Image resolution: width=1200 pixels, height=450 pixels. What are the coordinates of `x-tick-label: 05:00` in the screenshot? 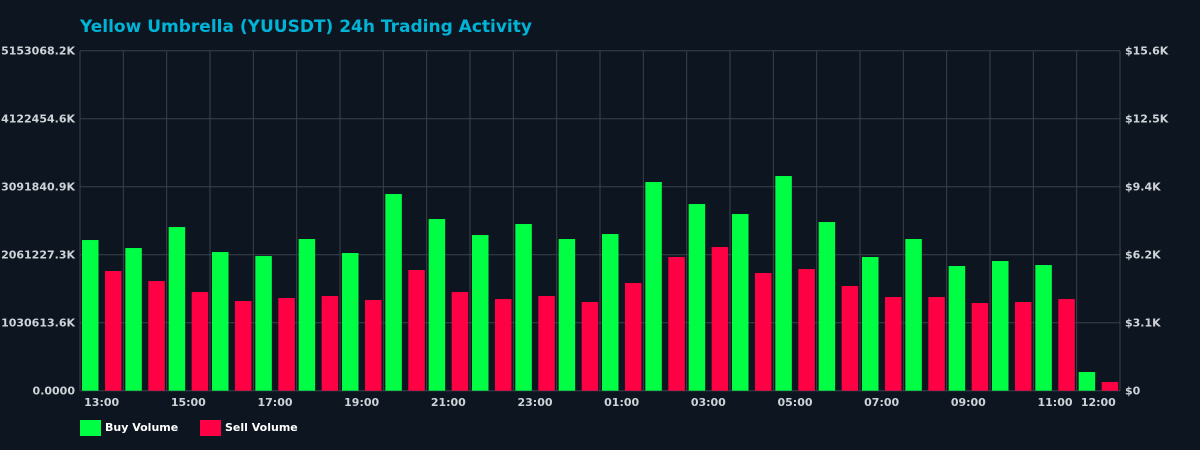 It's located at (794, 402).